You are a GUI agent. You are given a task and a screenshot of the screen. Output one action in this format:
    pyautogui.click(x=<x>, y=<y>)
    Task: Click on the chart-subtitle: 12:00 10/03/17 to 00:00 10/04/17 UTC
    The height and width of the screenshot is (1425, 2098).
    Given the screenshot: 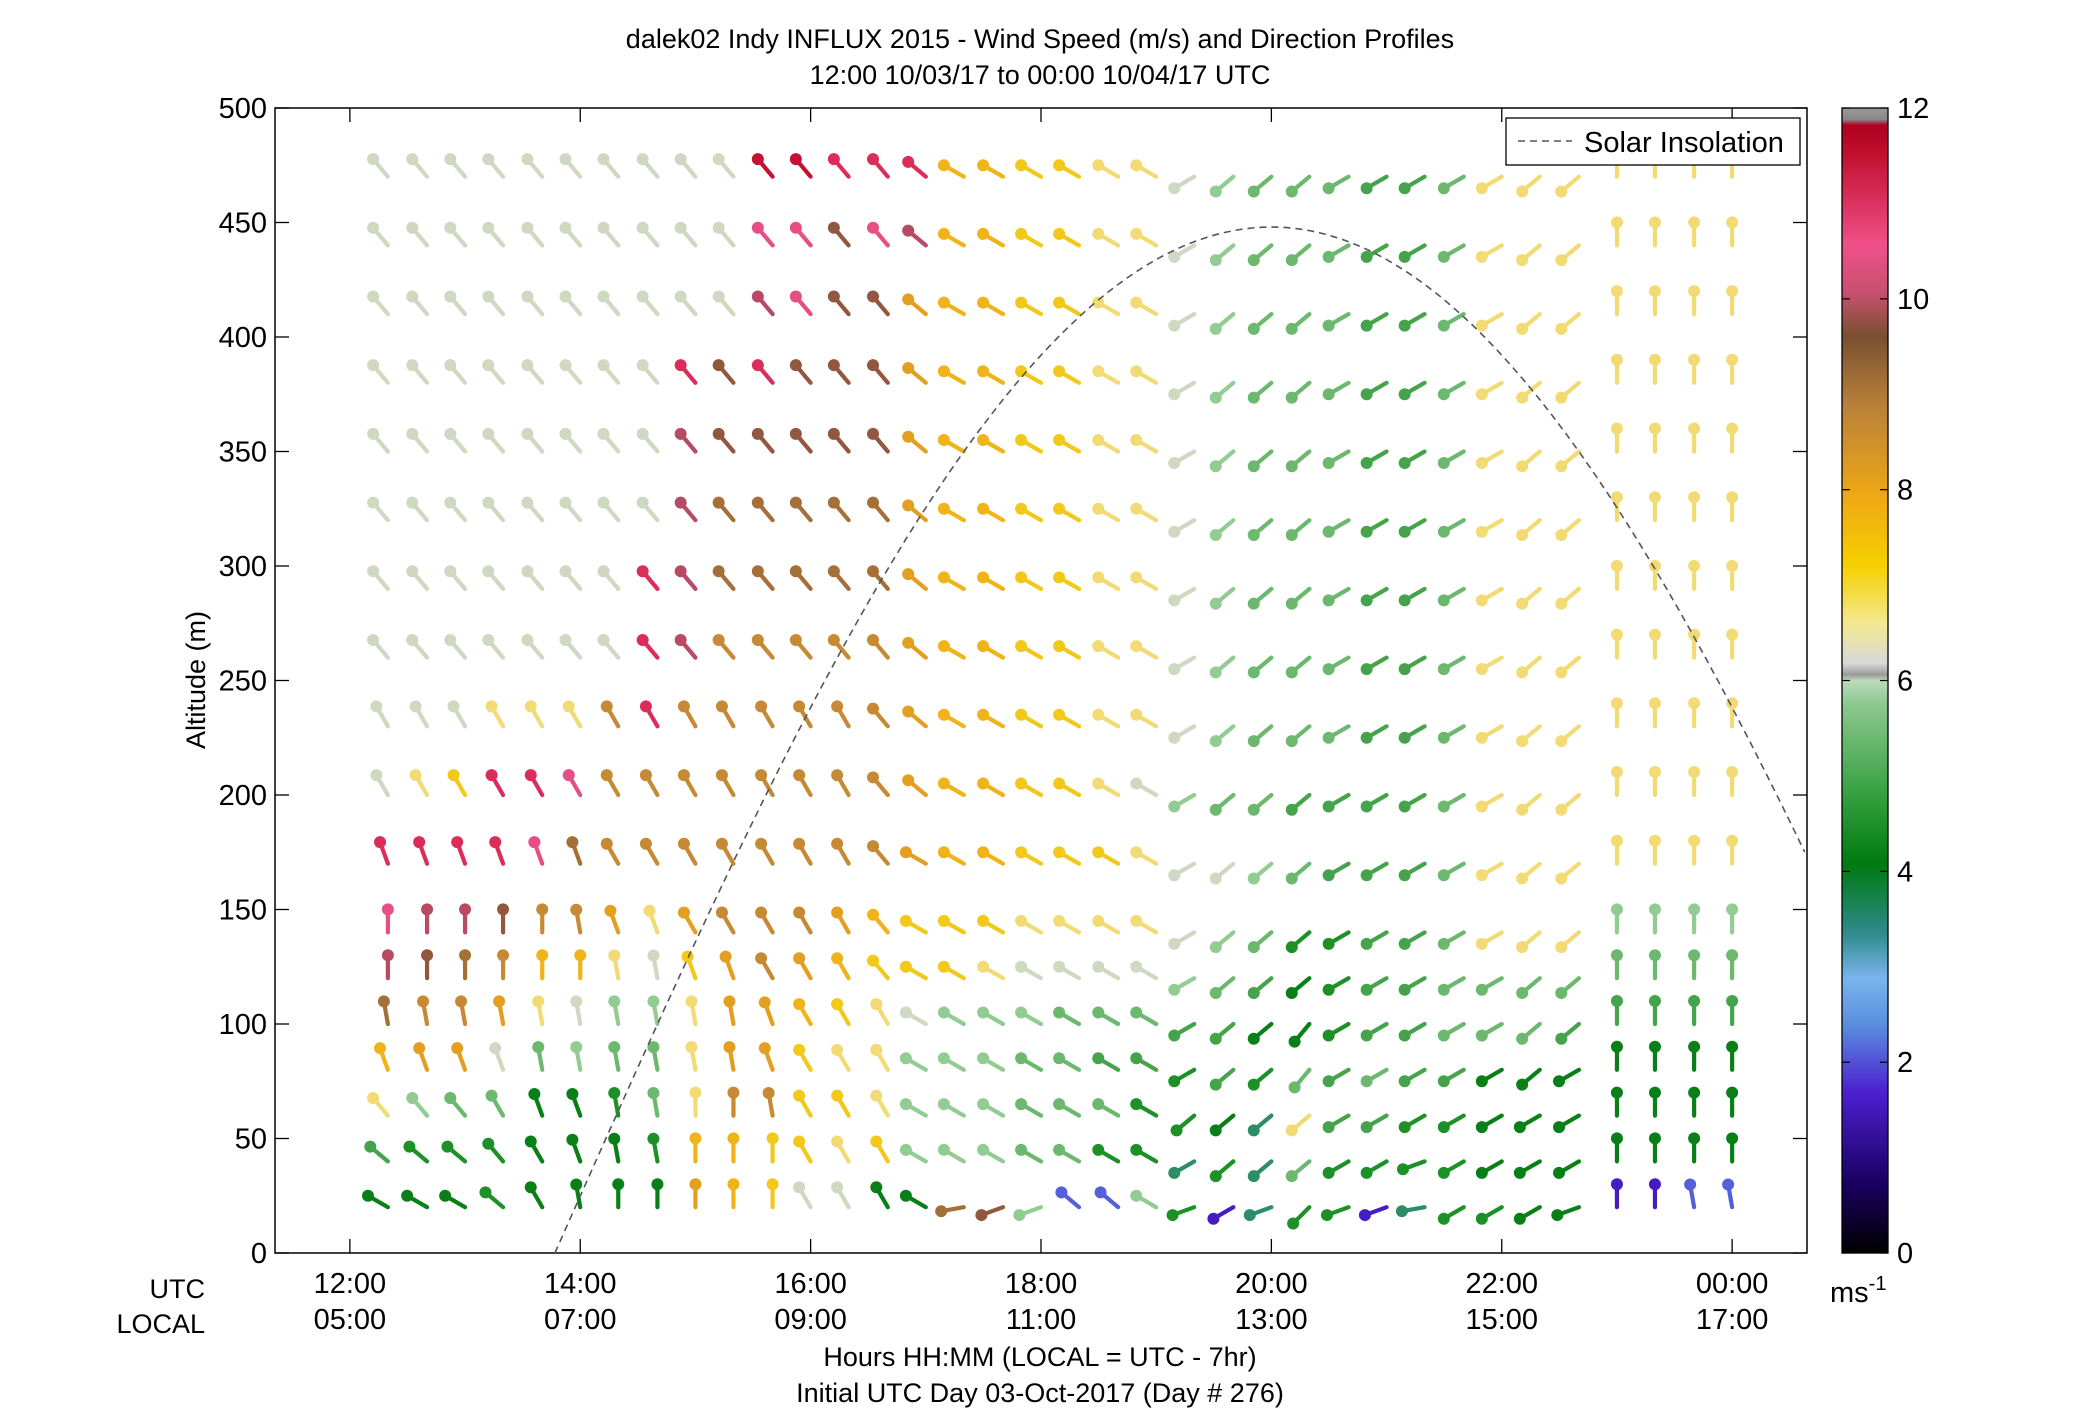 What is the action you would take?
    pyautogui.click(x=1040, y=75)
    